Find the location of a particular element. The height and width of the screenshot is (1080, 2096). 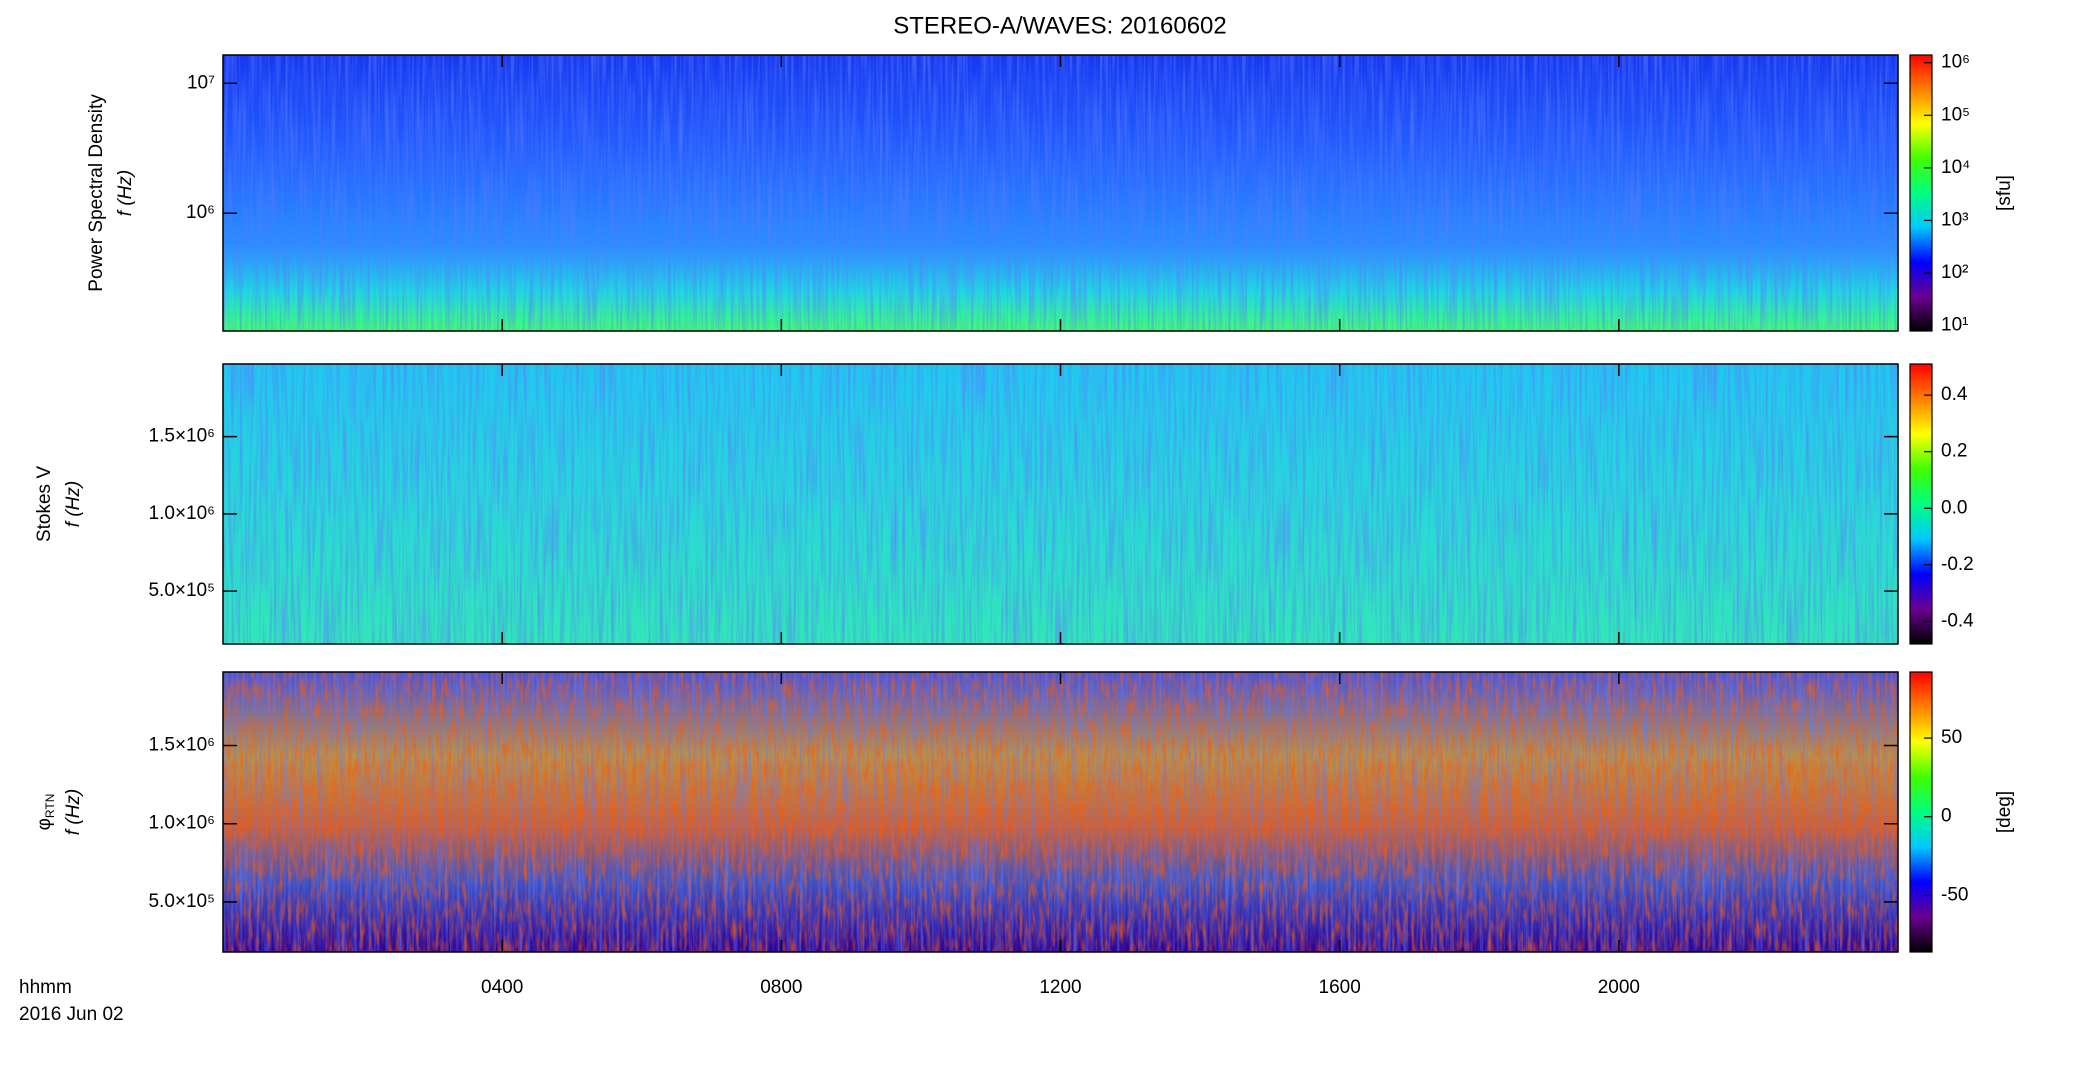

colorbar-tick-label: -0.2 is located at coordinates (1957, 564).